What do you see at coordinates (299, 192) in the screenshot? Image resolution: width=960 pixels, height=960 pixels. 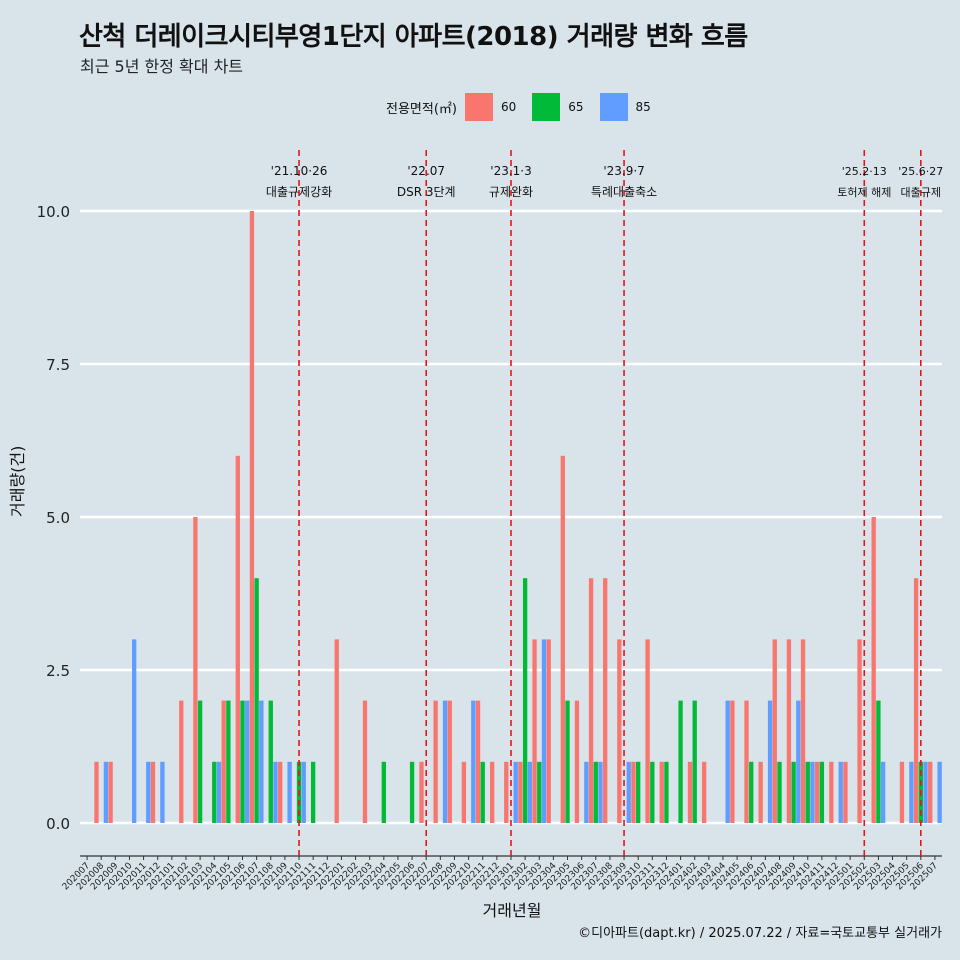 I see `annotation-label: 대출규제강화` at bounding box center [299, 192].